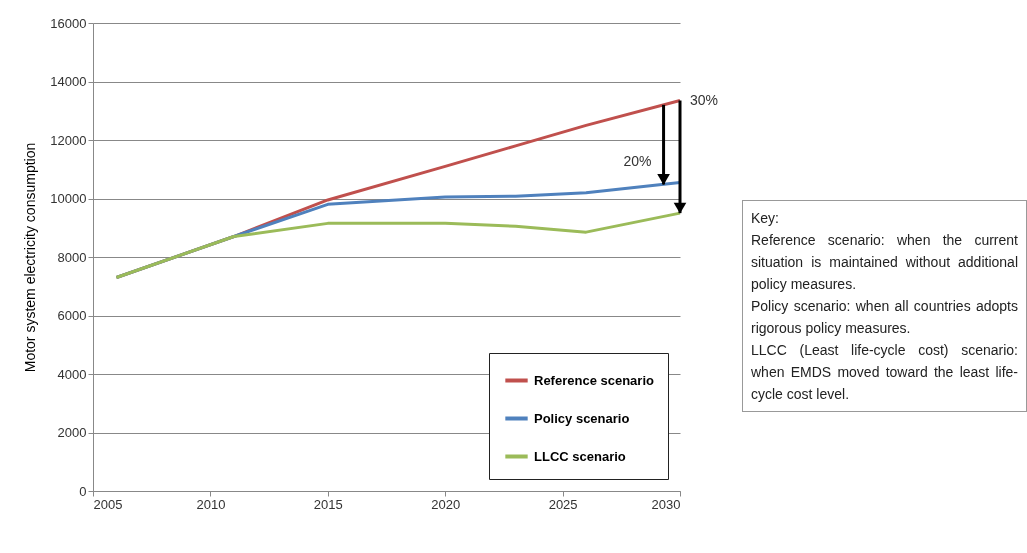 Image resolution: width=1027 pixels, height=553 pixels. What do you see at coordinates (30, 257) in the screenshot?
I see `y-axis-title: Motor system electricity consumption` at bounding box center [30, 257].